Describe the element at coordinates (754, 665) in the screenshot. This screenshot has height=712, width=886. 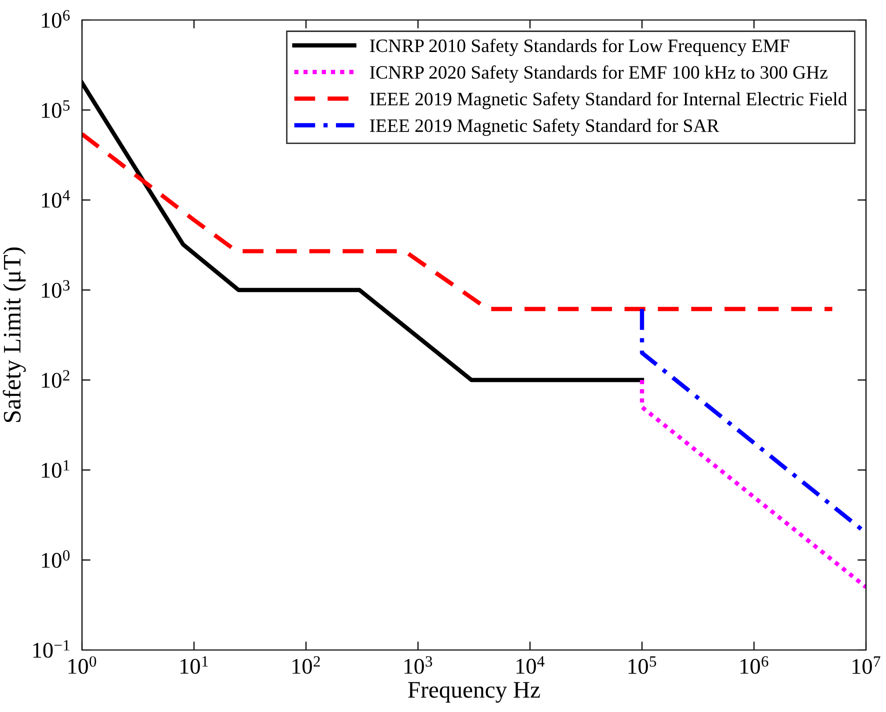
I see `x-tick-label: 10$^{6}$` at that location.